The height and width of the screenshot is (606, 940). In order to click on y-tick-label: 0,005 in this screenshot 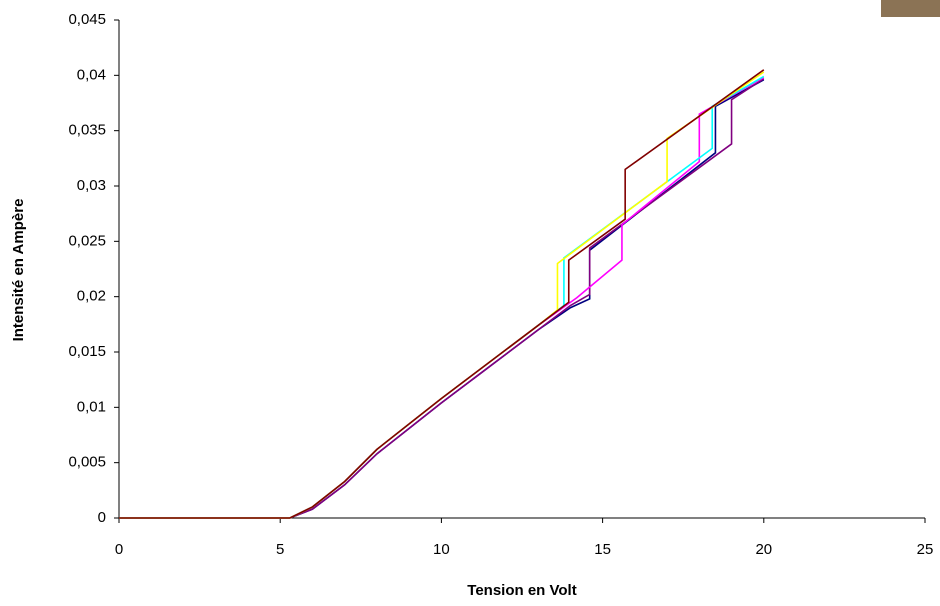, I will do `click(87, 462)`.